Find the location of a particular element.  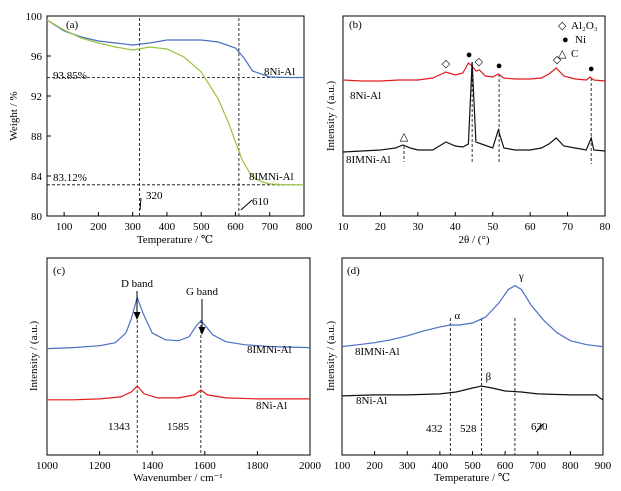

panel-b-xtick-label: 20 is located at coordinates (381, 227).